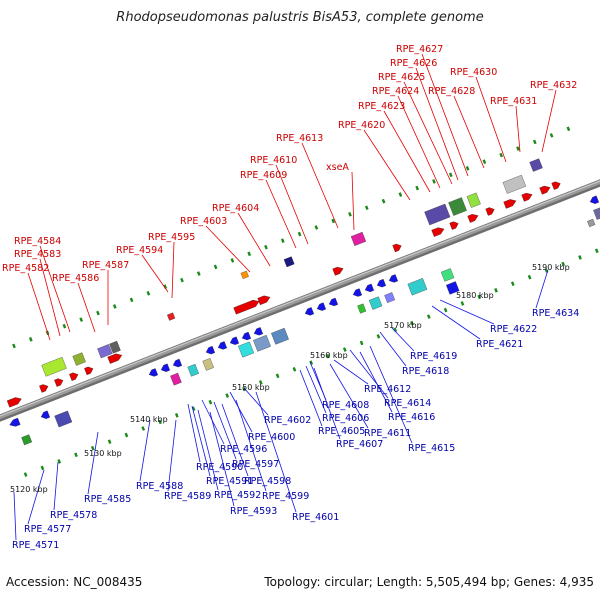 Image resolution: width=600 pixels, height=600 pixels. Describe the element at coordinates (513, 329) in the screenshot. I see `gene-label-bottom: RPE_4622` at that location.